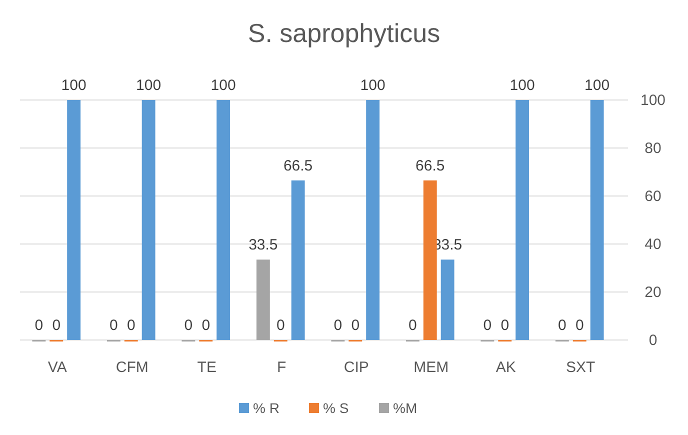  What do you see at coordinates (405, 408) in the screenshot?
I see `legend-label: %M` at bounding box center [405, 408].